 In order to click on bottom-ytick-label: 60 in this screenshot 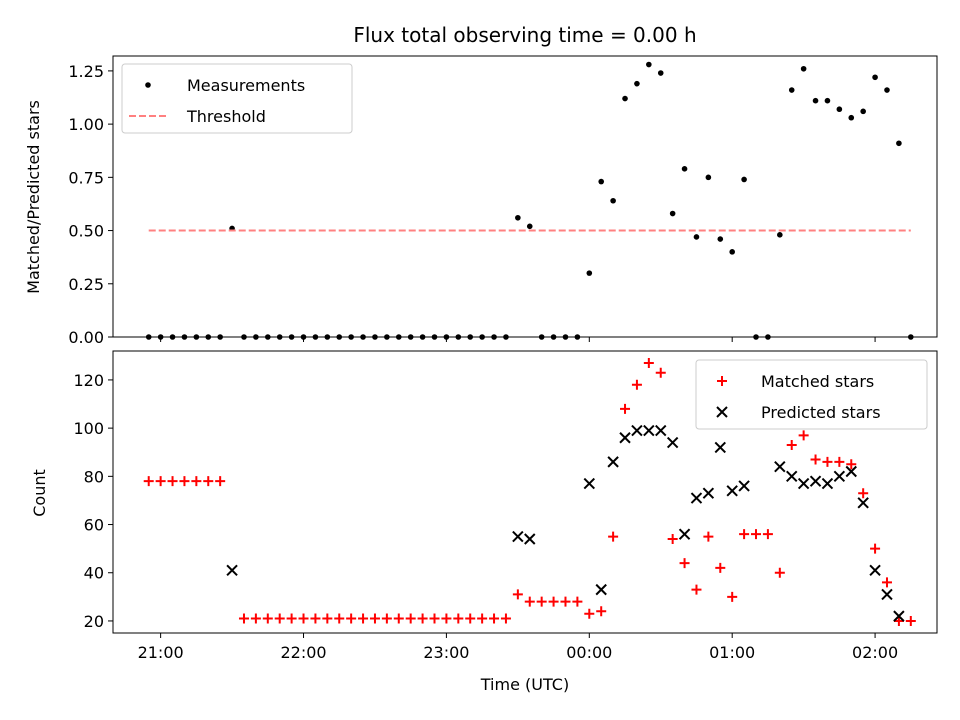, I will do `click(94, 525)`.